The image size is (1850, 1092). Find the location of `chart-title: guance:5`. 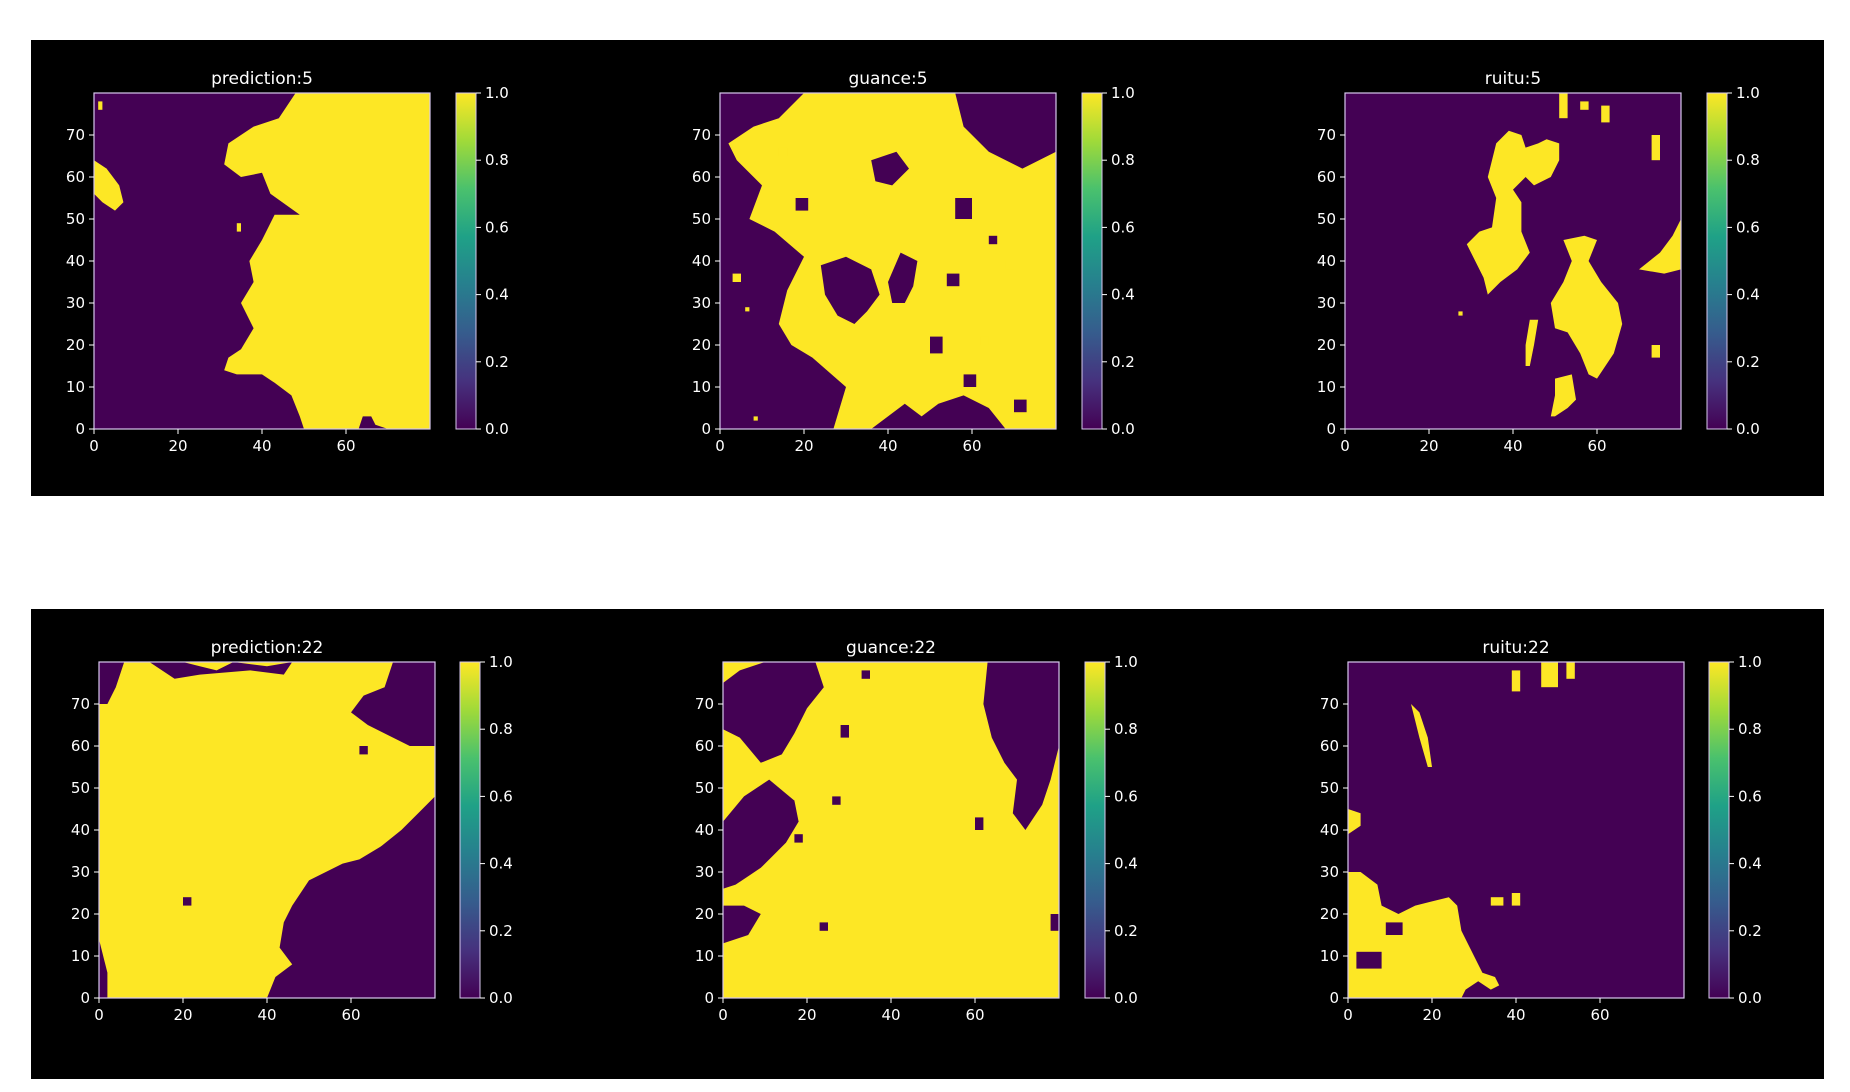

chart-title: guance:5 is located at coordinates (887, 79).